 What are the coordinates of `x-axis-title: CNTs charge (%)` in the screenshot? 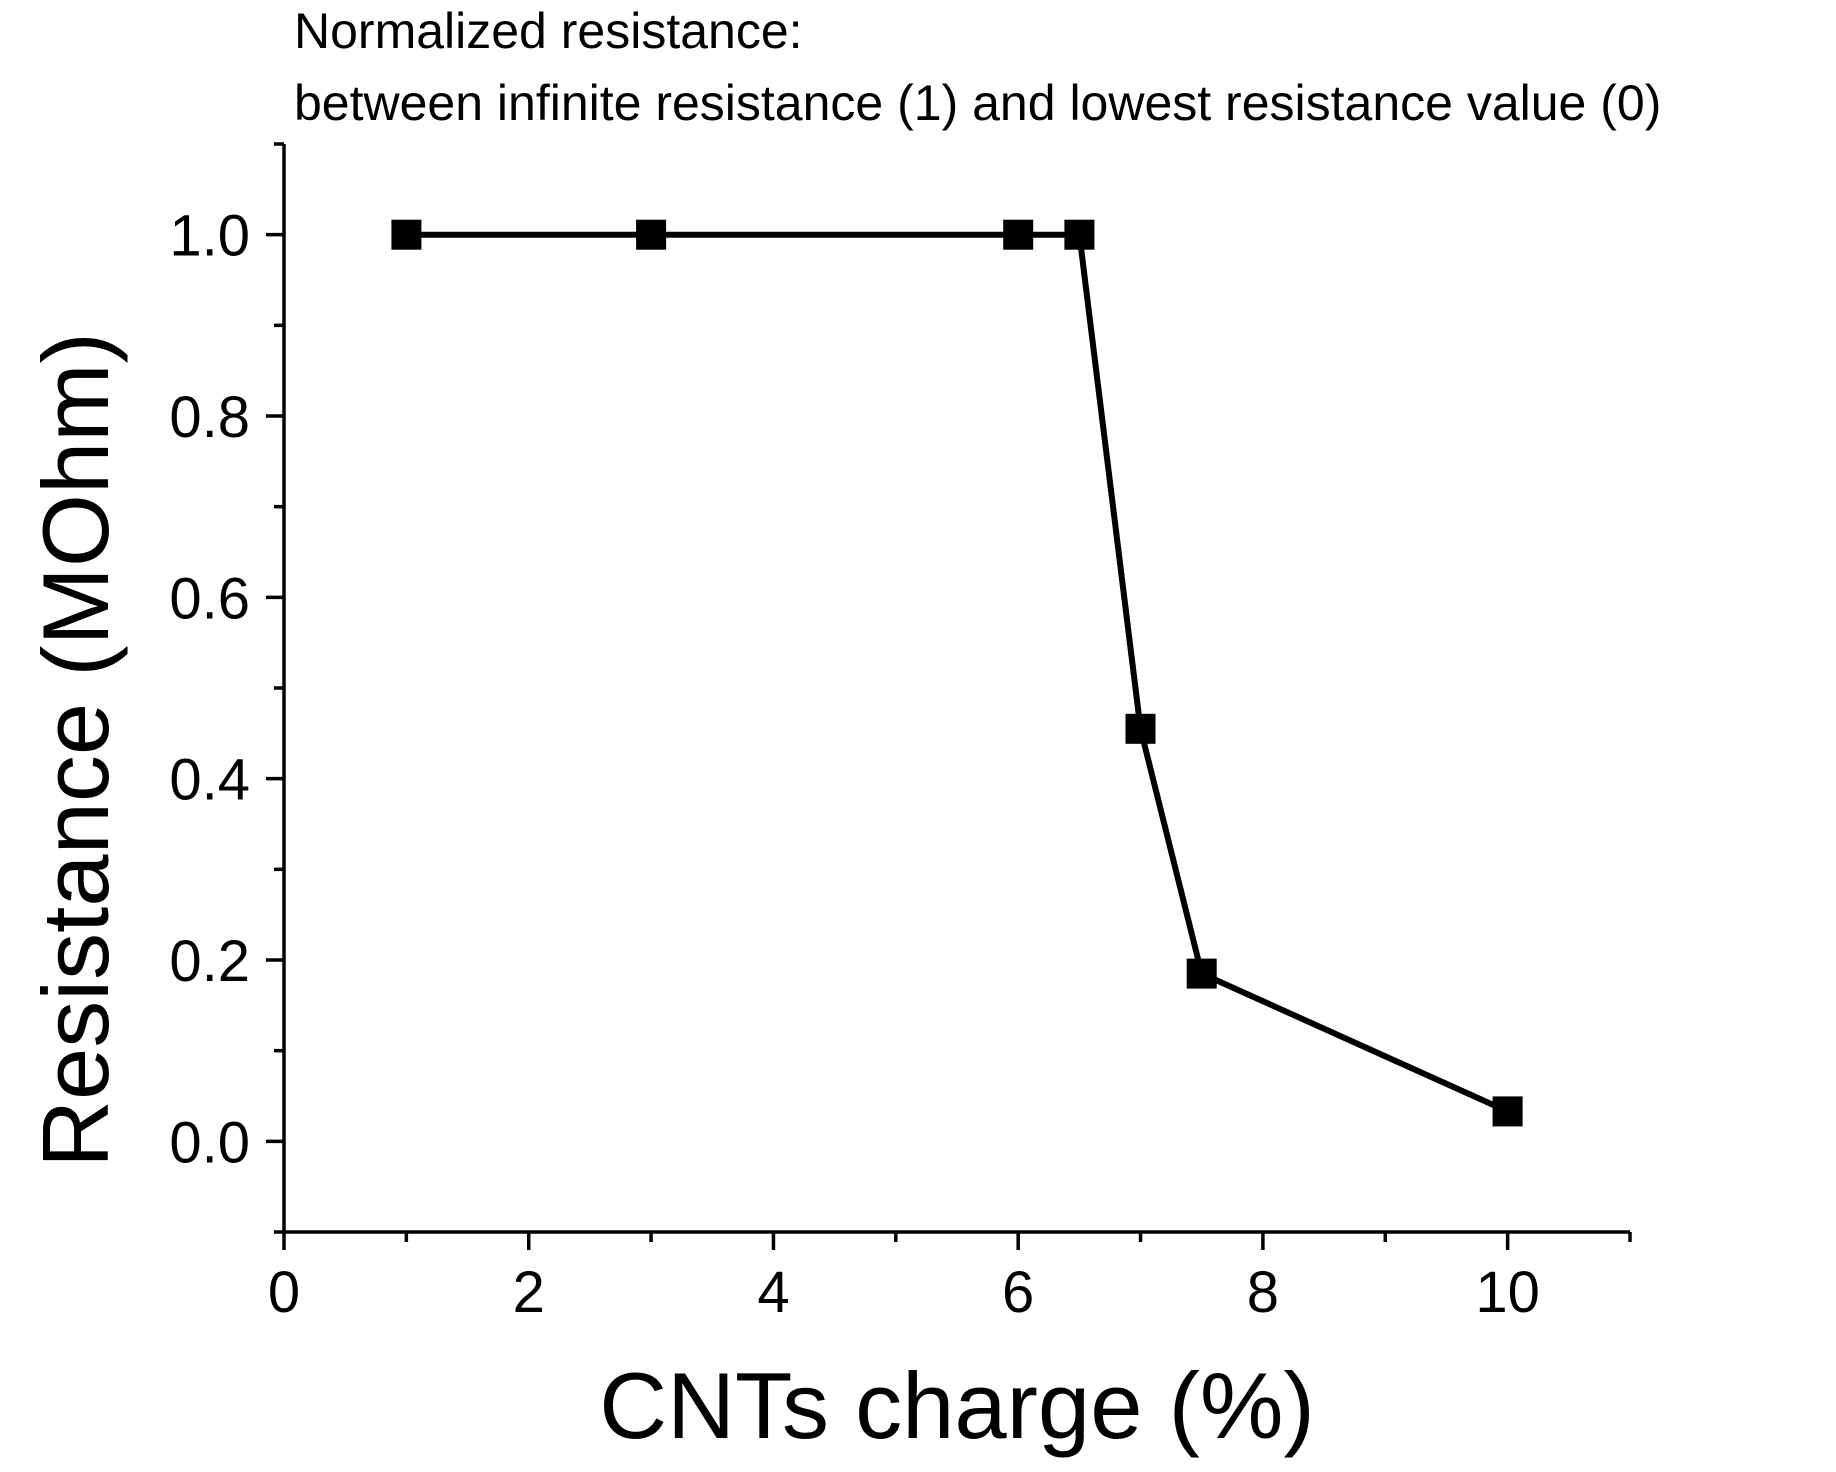 It's located at (957, 1405).